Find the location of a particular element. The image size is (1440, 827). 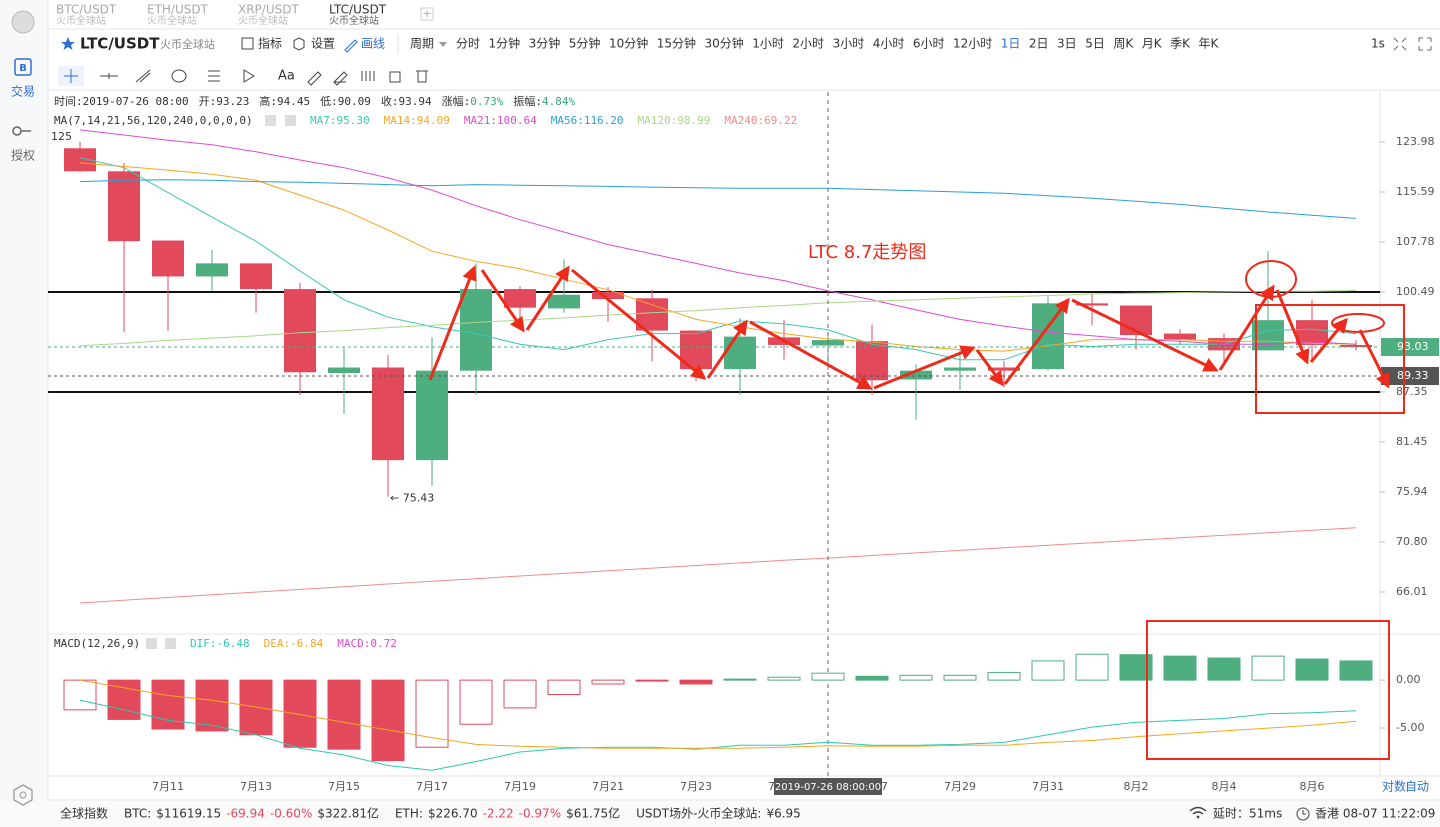

toolbar-button: 画线 is located at coordinates (373, 44).